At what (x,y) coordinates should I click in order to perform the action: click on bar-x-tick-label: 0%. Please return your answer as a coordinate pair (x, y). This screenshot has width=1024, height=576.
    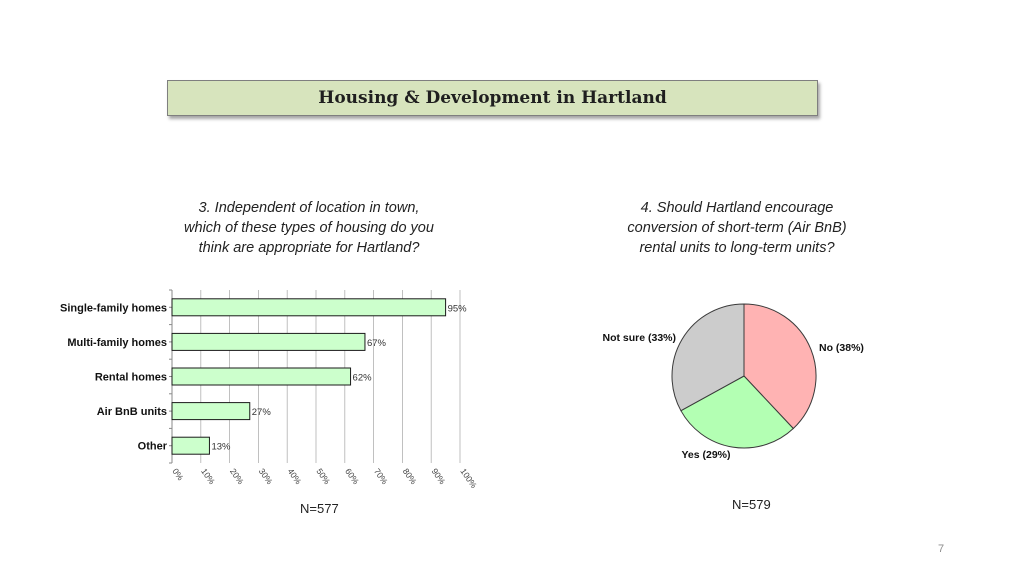
    Looking at the image, I should click on (177, 474).